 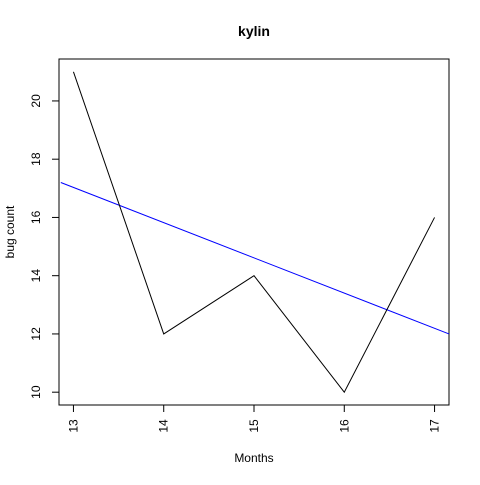 What do you see at coordinates (344, 426) in the screenshot?
I see `x-tick-label: 16` at bounding box center [344, 426].